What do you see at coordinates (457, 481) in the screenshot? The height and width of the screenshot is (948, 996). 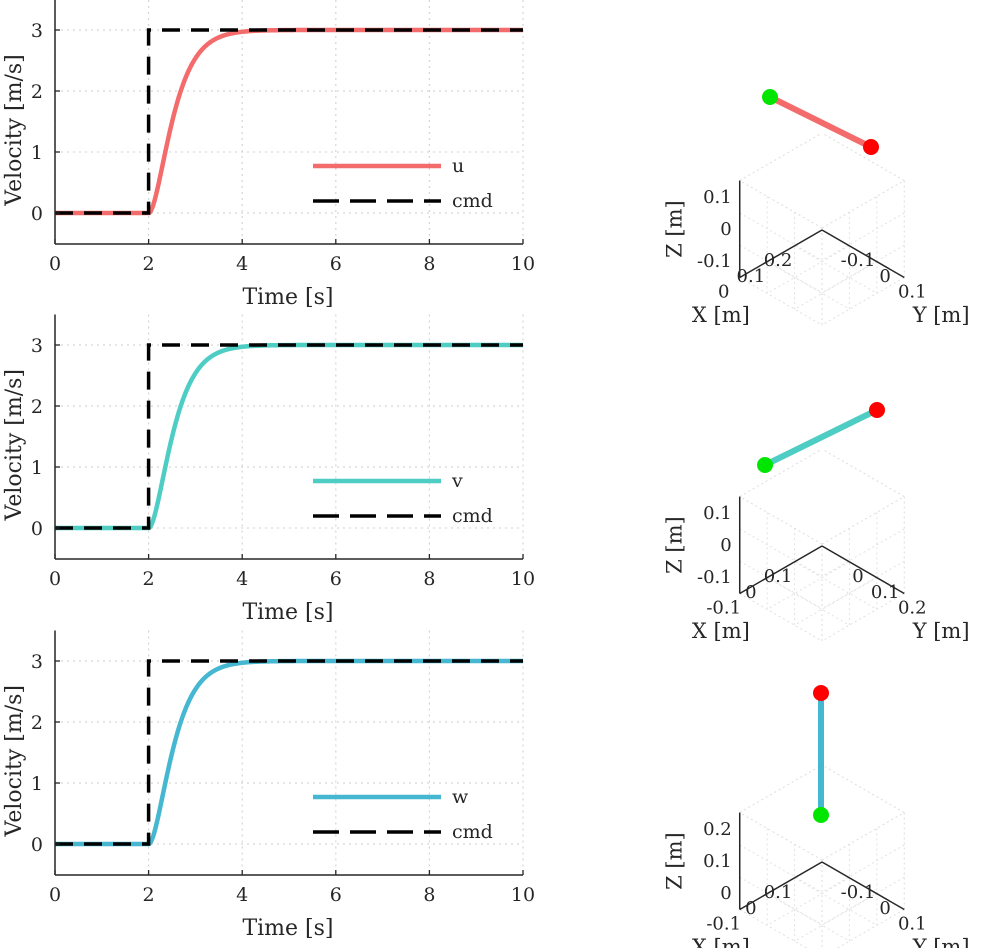 I see `legend-label-v: v` at bounding box center [457, 481].